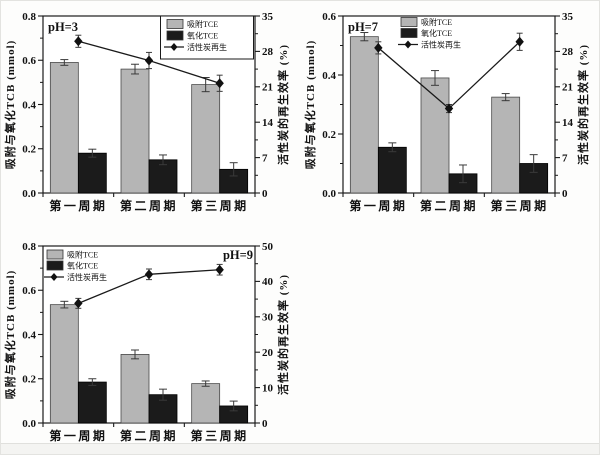 The image size is (600, 455). Describe the element at coordinates (268, 247) in the screenshot. I see `right-axis-tick-label: 50` at that location.